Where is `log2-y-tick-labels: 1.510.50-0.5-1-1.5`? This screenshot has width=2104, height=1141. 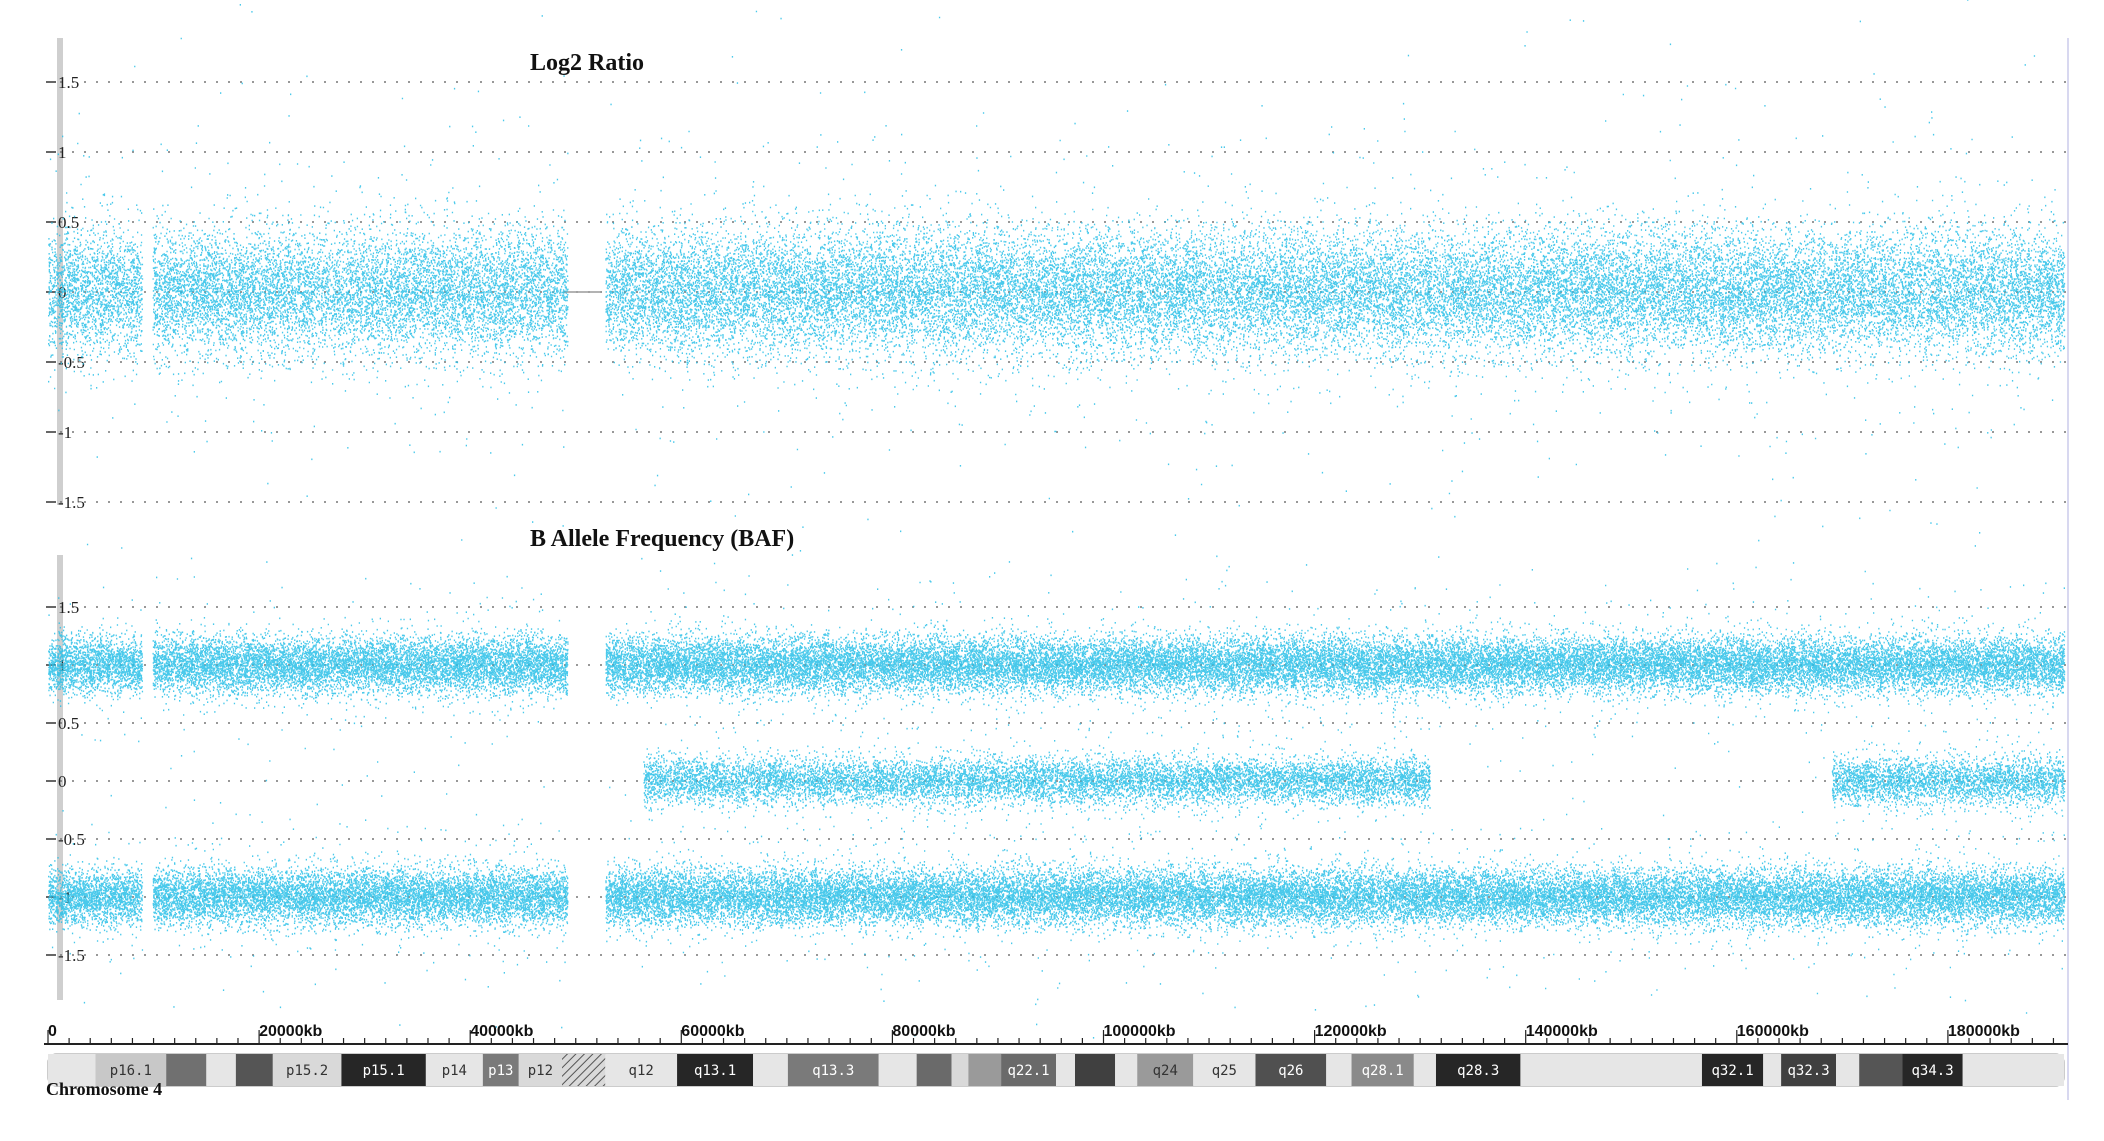
log2-y-tick-labels: 1.510.50-0.5-1-1.5 is located at coordinates (65, 292).